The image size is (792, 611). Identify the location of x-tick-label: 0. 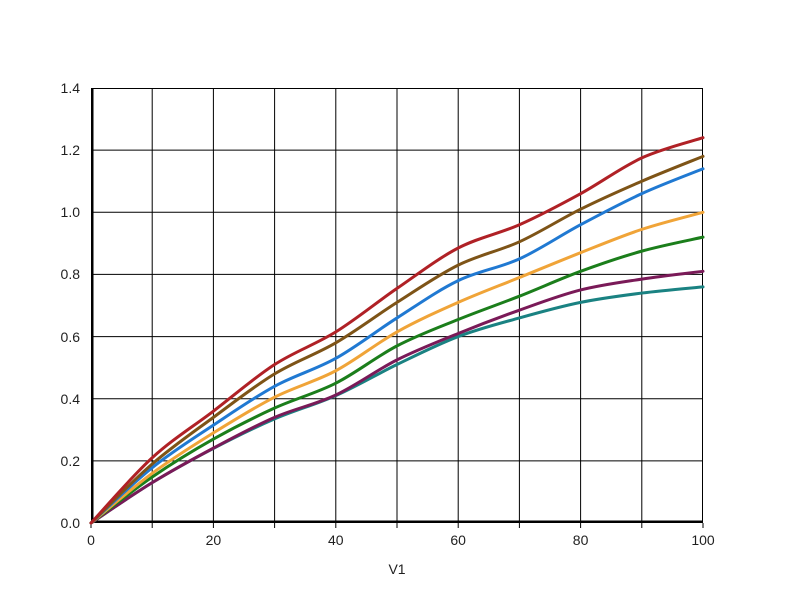
(91, 540).